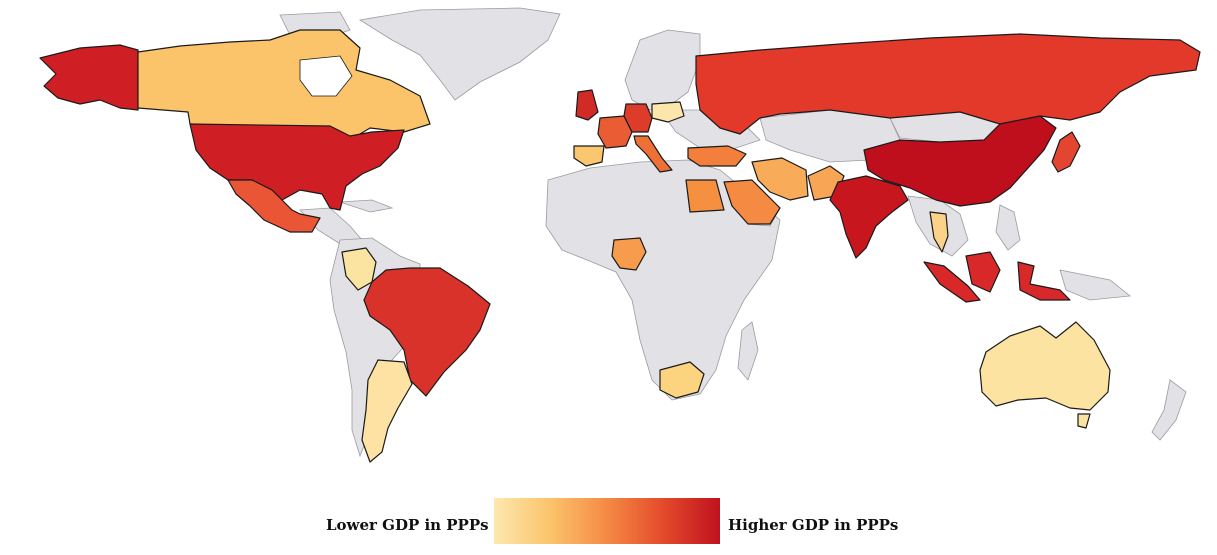 The height and width of the screenshot is (555, 1217). What do you see at coordinates (638, 118) in the screenshot?
I see `country-germany` at bounding box center [638, 118].